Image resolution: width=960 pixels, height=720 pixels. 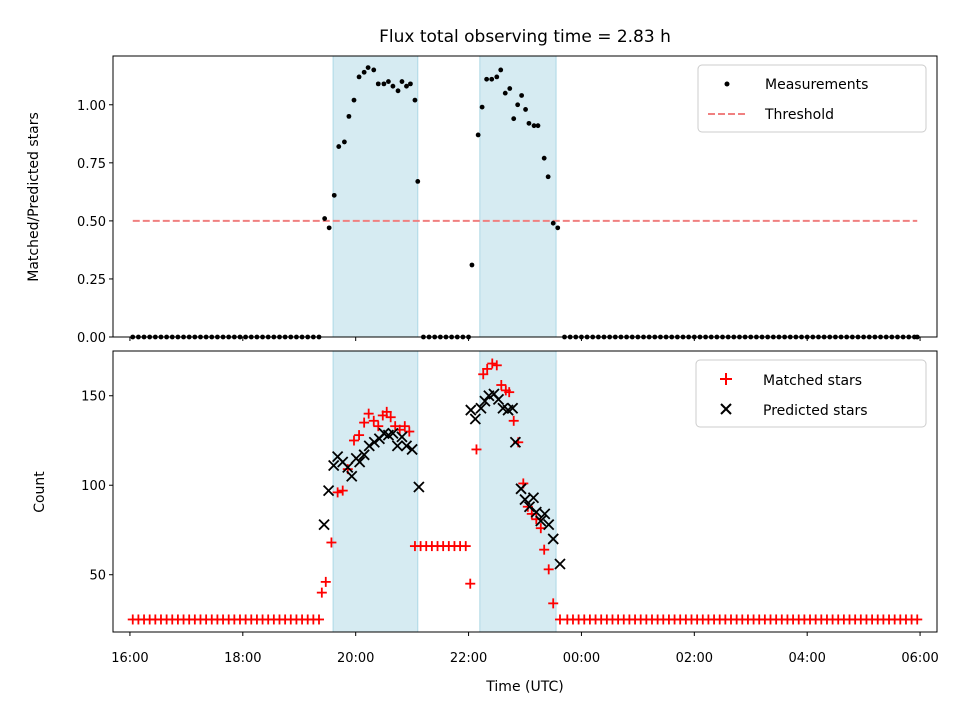 What do you see at coordinates (97, 487) in the screenshot?
I see `bottom-y-ticks: 50 100 150` at bounding box center [97, 487].